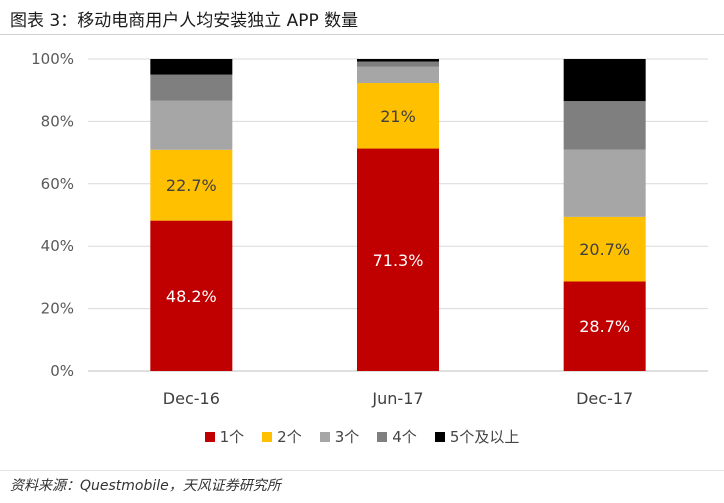 The width and height of the screenshot is (724, 503). I want to click on data-label: 22.7%, so click(191, 185).